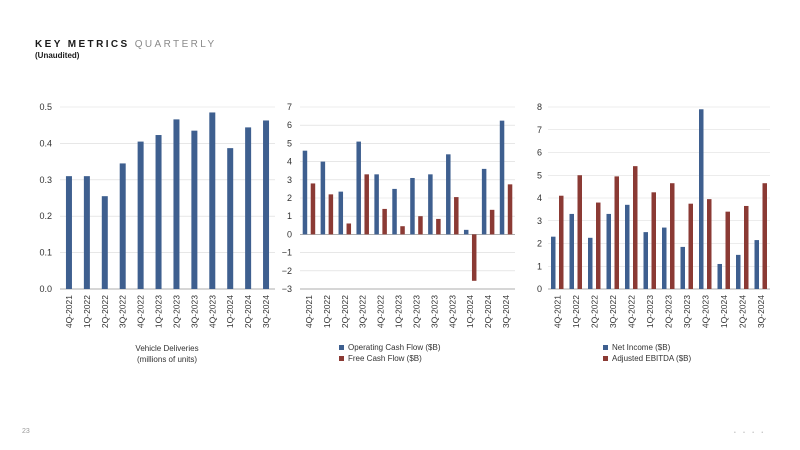 The width and height of the screenshot is (800, 450). What do you see at coordinates (167, 348) in the screenshot?
I see `deliveries-caption-line1: Vehicle Deliveries` at bounding box center [167, 348].